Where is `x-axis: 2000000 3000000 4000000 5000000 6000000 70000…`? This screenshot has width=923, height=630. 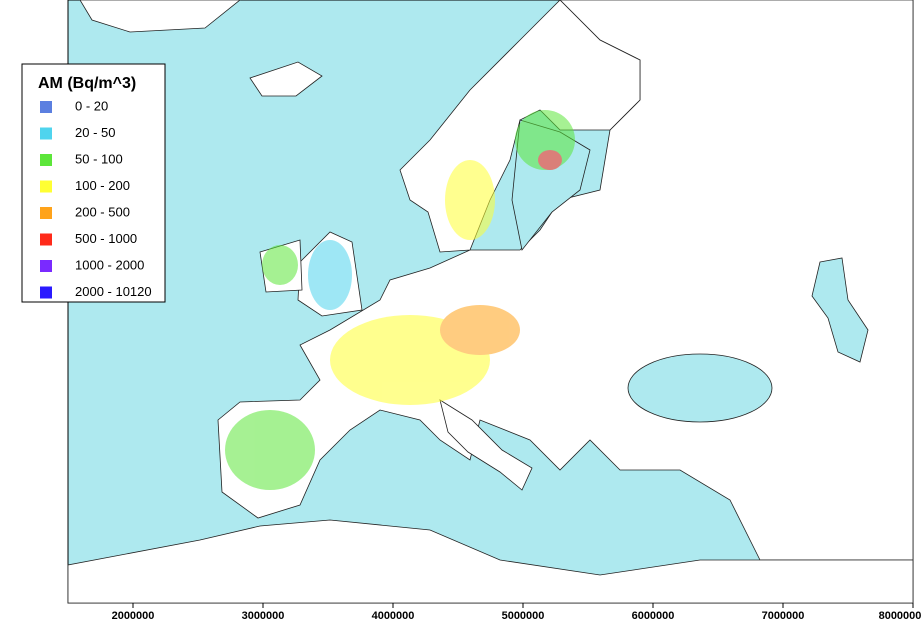 x-axis: 2000000 3000000 4000000 5000000 6000000 70000… is located at coordinates (517, 612).